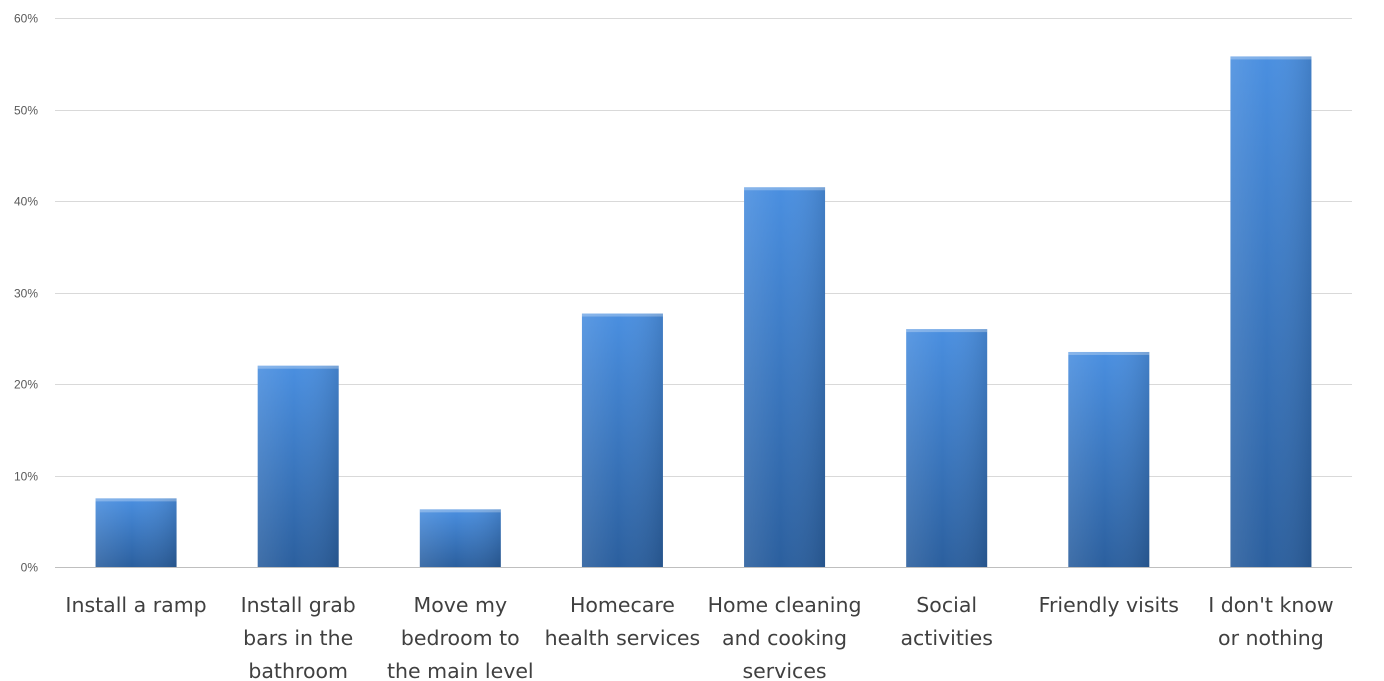  What do you see at coordinates (26, 477) in the screenshot?
I see `y-tick-label: 10%` at bounding box center [26, 477].